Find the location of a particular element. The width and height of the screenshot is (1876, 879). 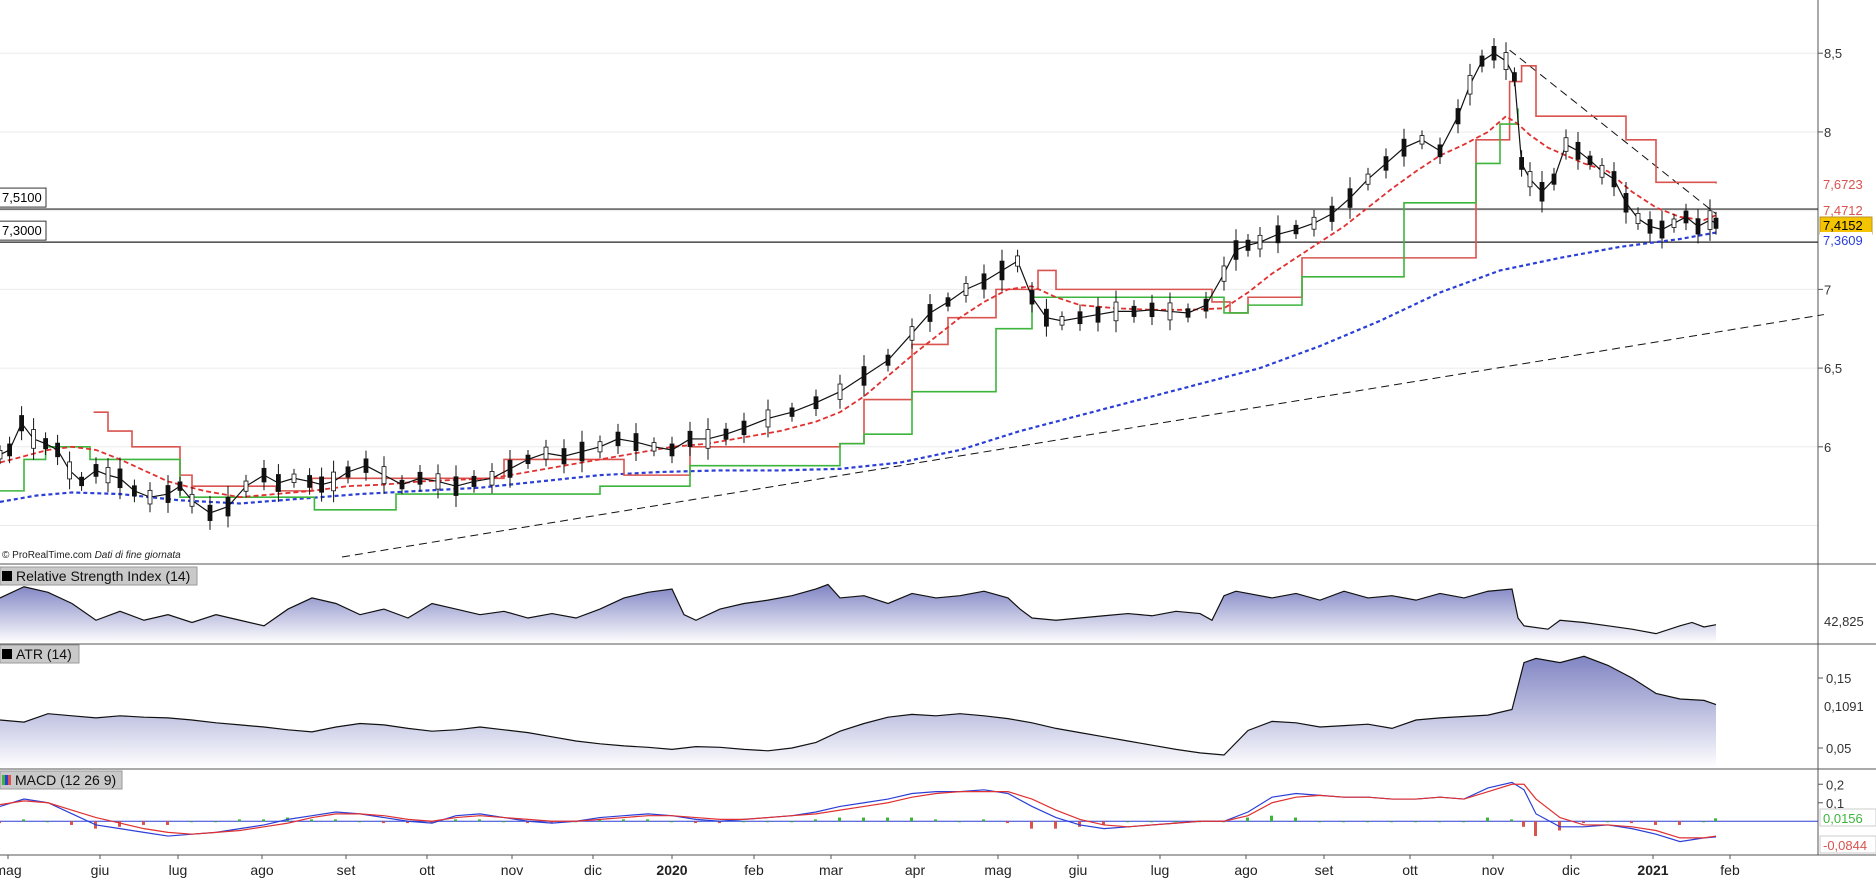

atr-ytick-label: 0,05 is located at coordinates (1838, 748).